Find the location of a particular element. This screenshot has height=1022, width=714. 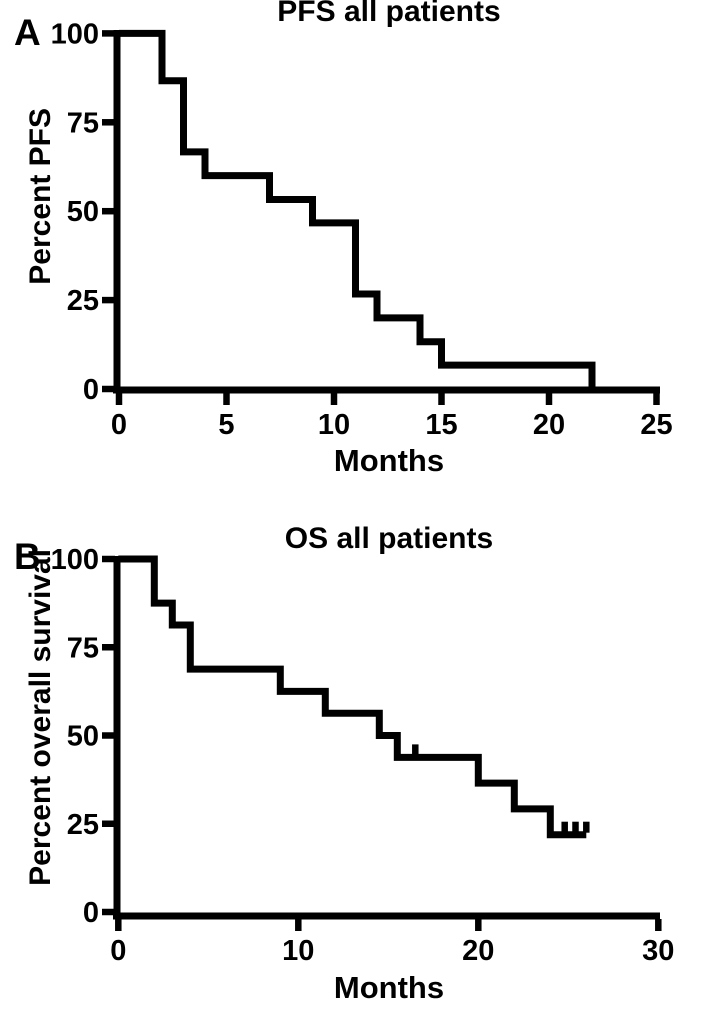

panel-b-y-axis-label: Percent overall survival is located at coordinates (40, 717).